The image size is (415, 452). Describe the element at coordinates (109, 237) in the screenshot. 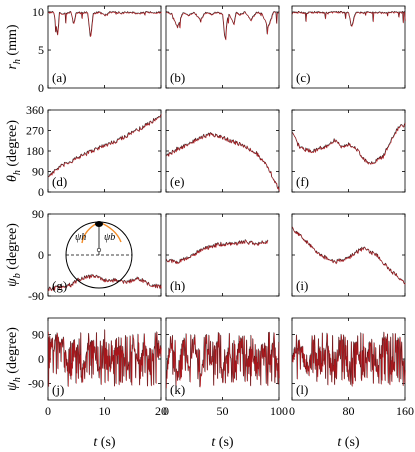

I see `inset-psi-b-label: ψb` at that location.